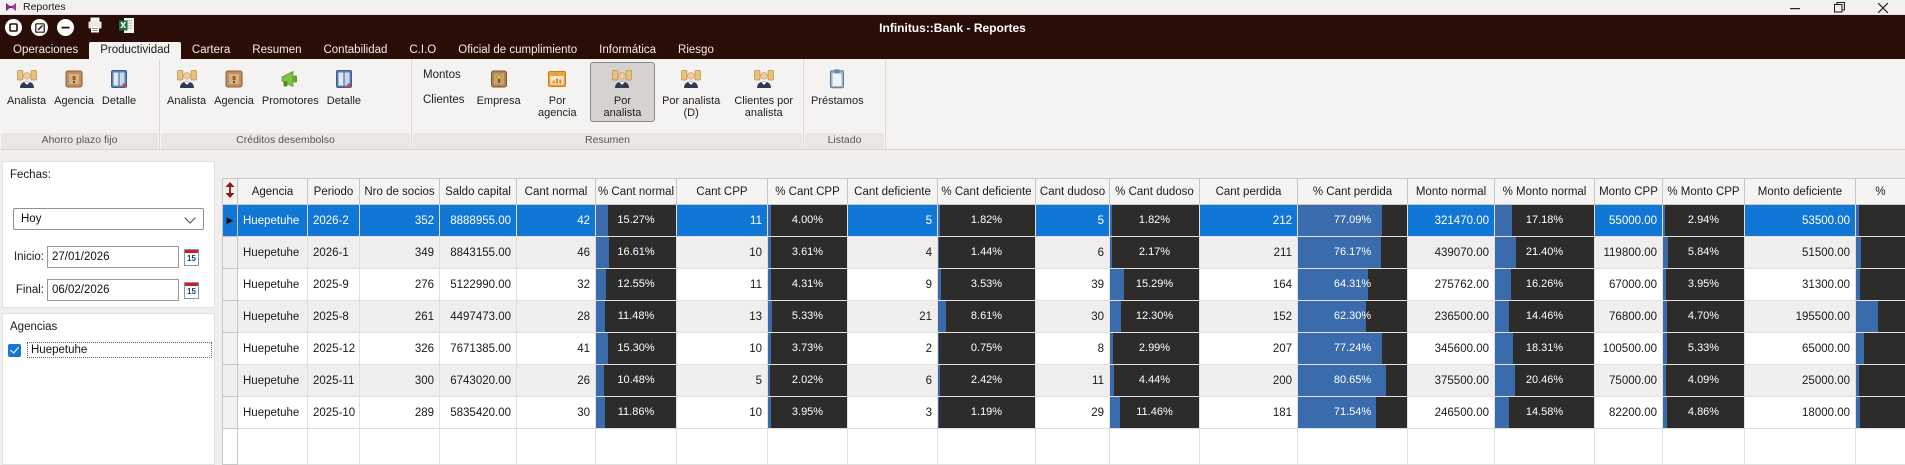  I want to click on cell-cant-normal: 32, so click(556, 284).